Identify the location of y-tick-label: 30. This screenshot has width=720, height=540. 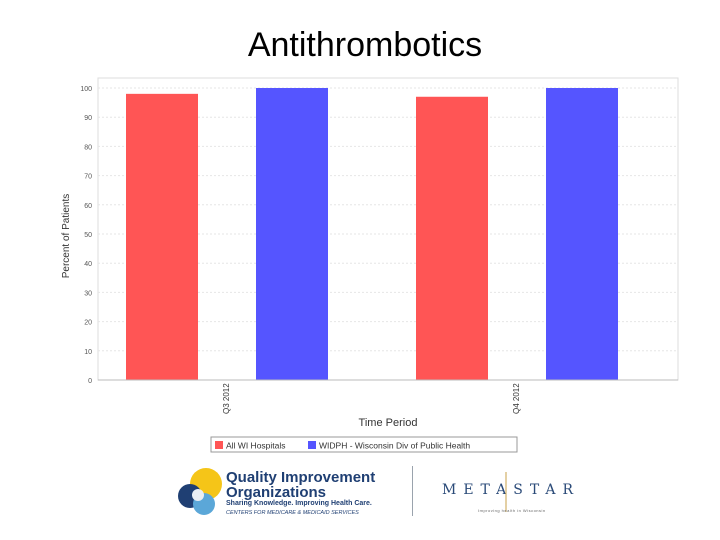
(88, 293).